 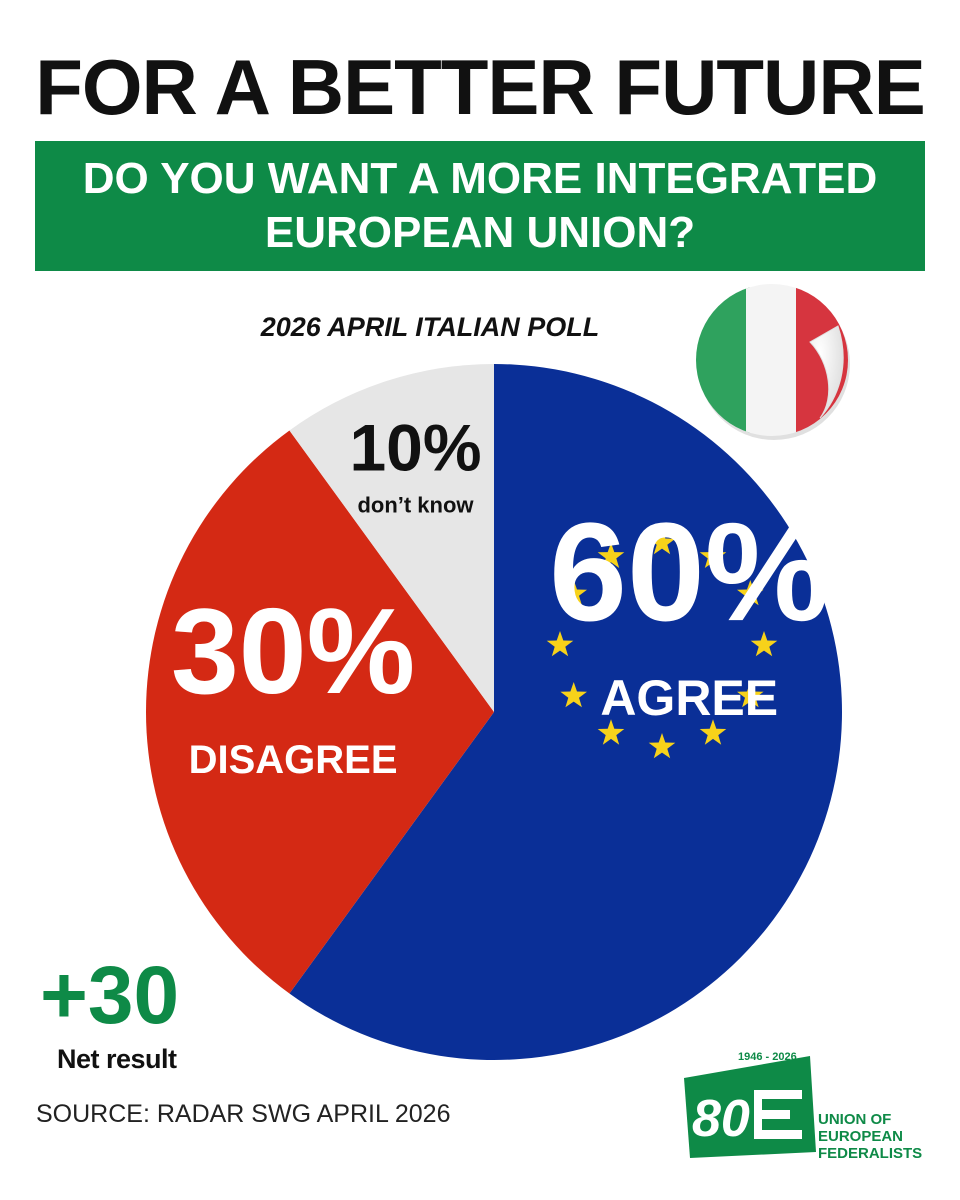 I want to click on slice-value-label: 10%, so click(x=415, y=447).